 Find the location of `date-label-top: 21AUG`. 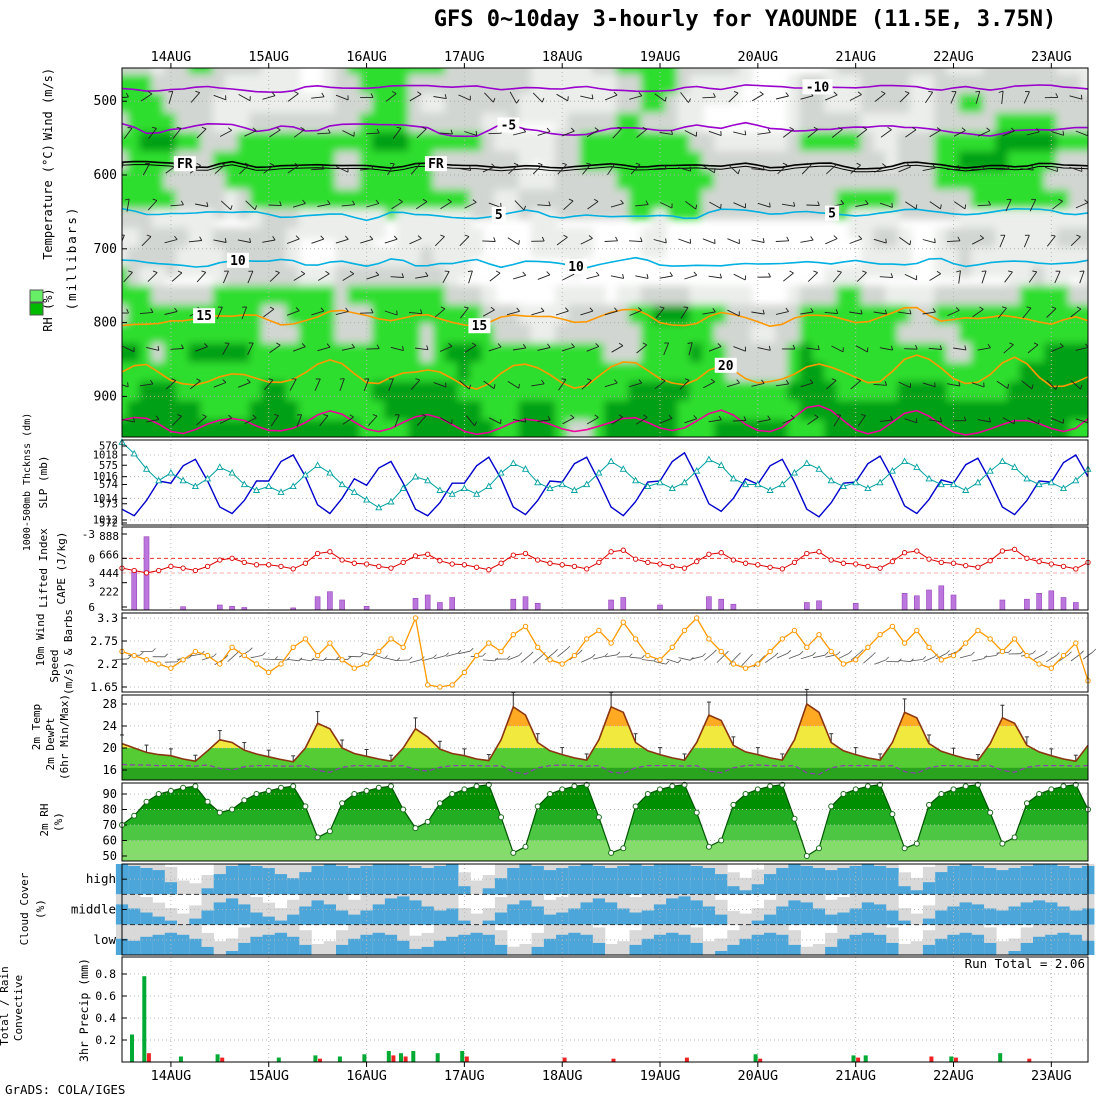

date-label-top: 21AUG is located at coordinates (855, 57).